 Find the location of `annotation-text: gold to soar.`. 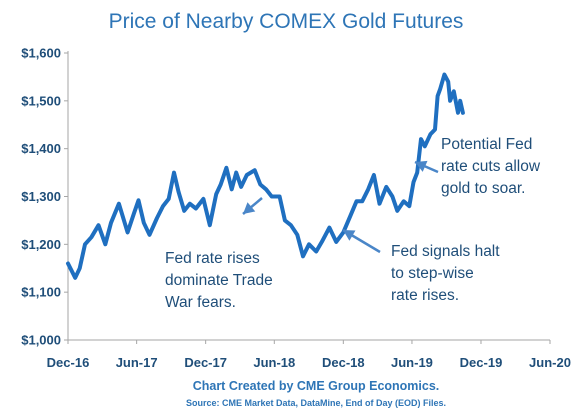

annotation-text: gold to soar. is located at coordinates (483, 188).